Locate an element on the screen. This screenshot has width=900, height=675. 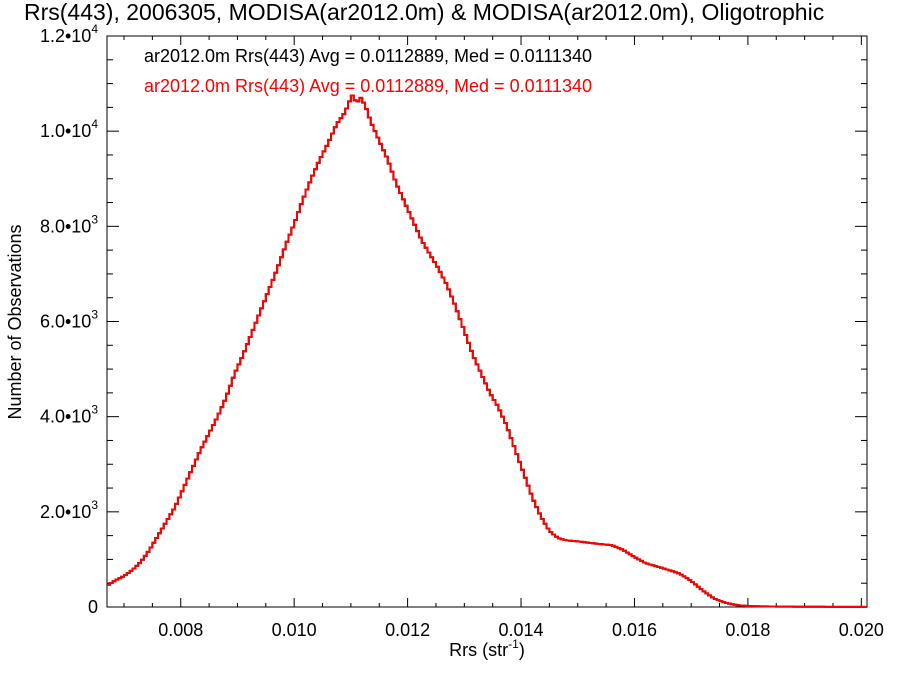
y-tick-label: 4.0•103 is located at coordinates (69, 415).